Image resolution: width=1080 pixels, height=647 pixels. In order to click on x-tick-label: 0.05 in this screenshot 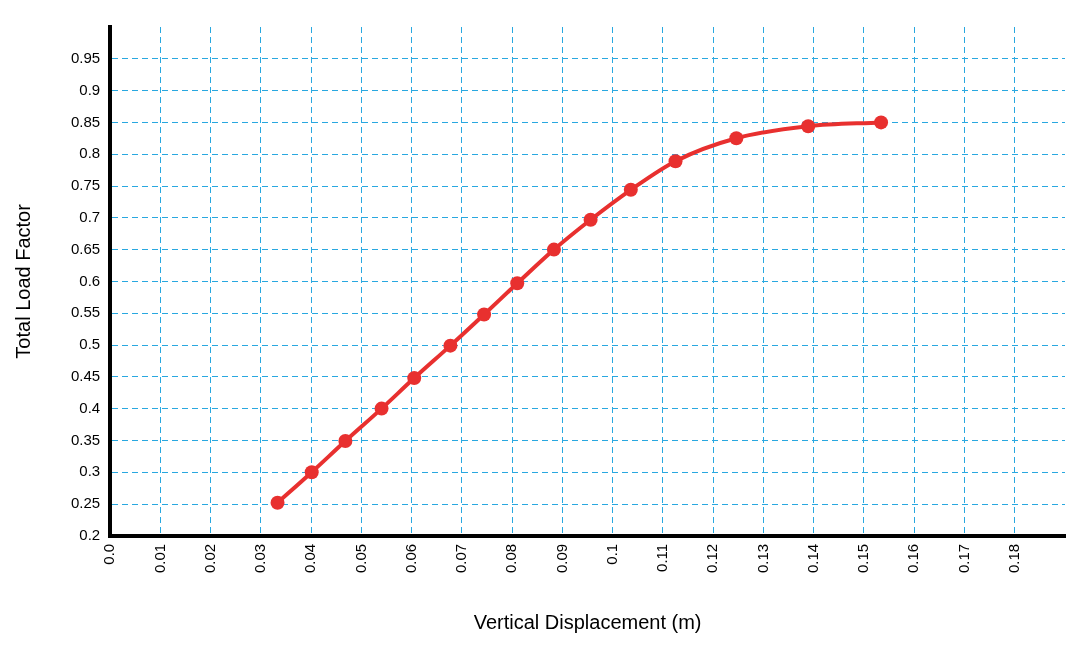, I will do `click(360, 558)`.